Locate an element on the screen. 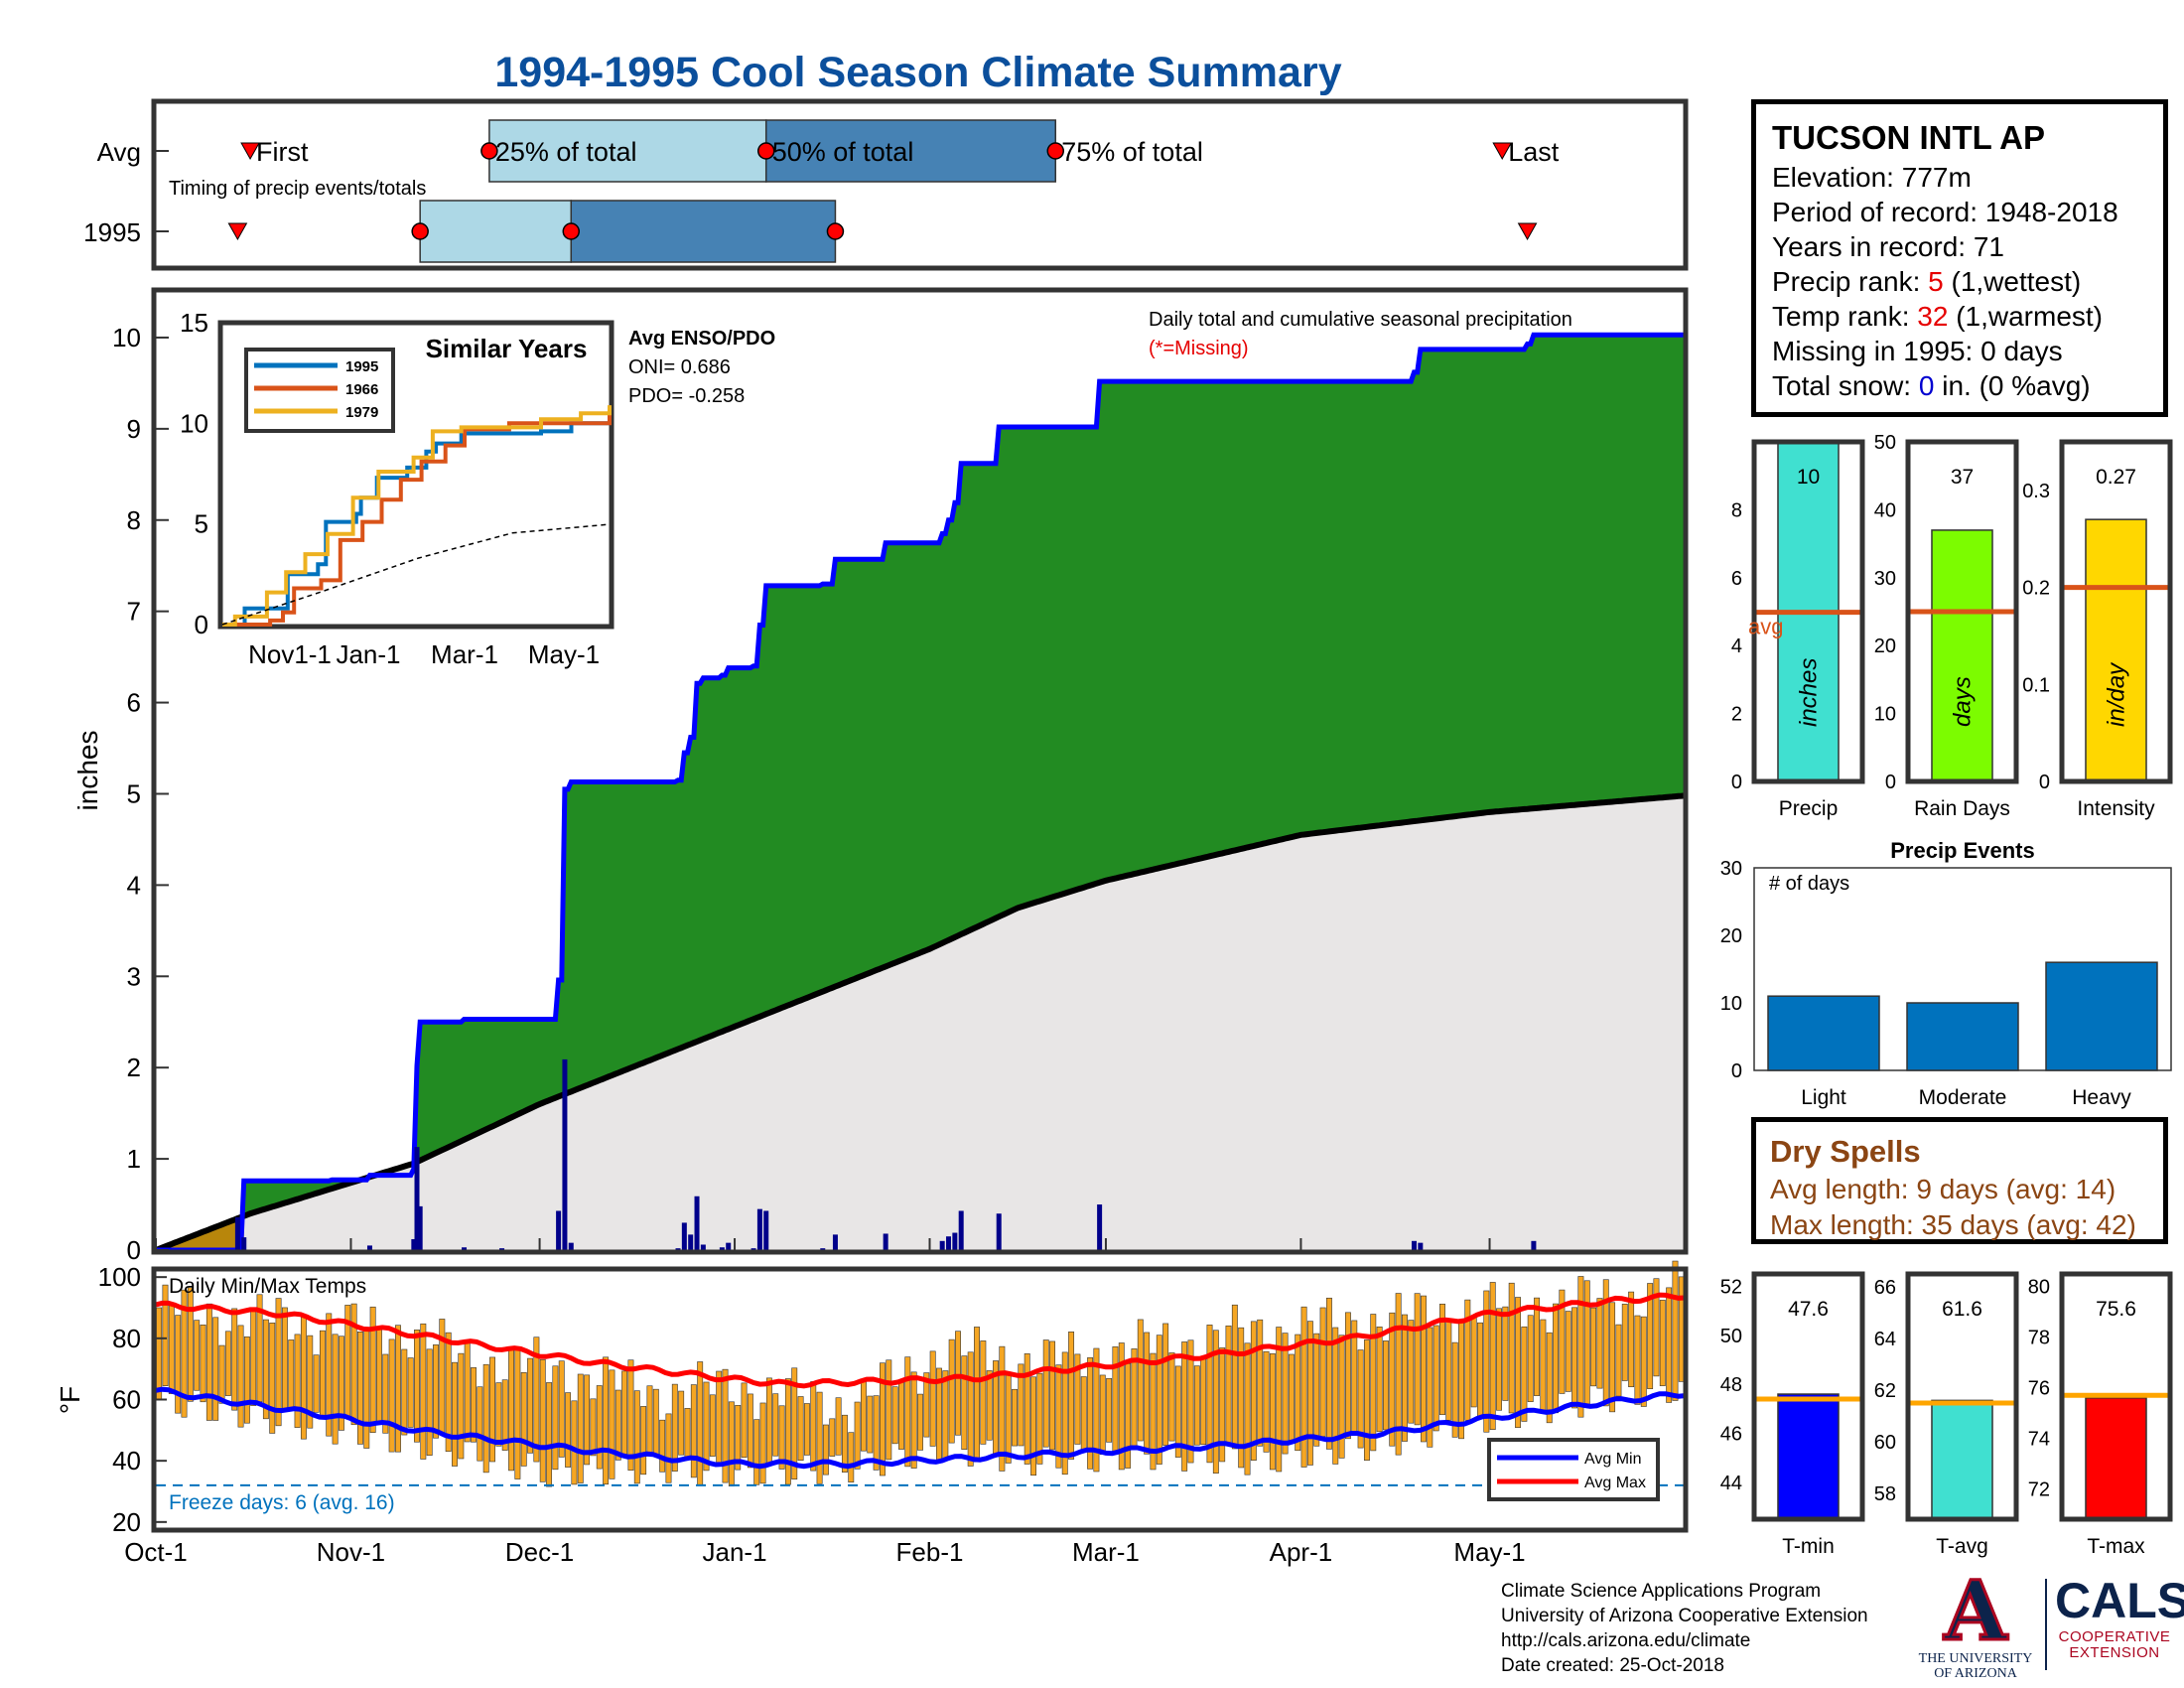 This screenshot has height=1688, width=2184. avg-max-line is located at coordinates (920, 1340).